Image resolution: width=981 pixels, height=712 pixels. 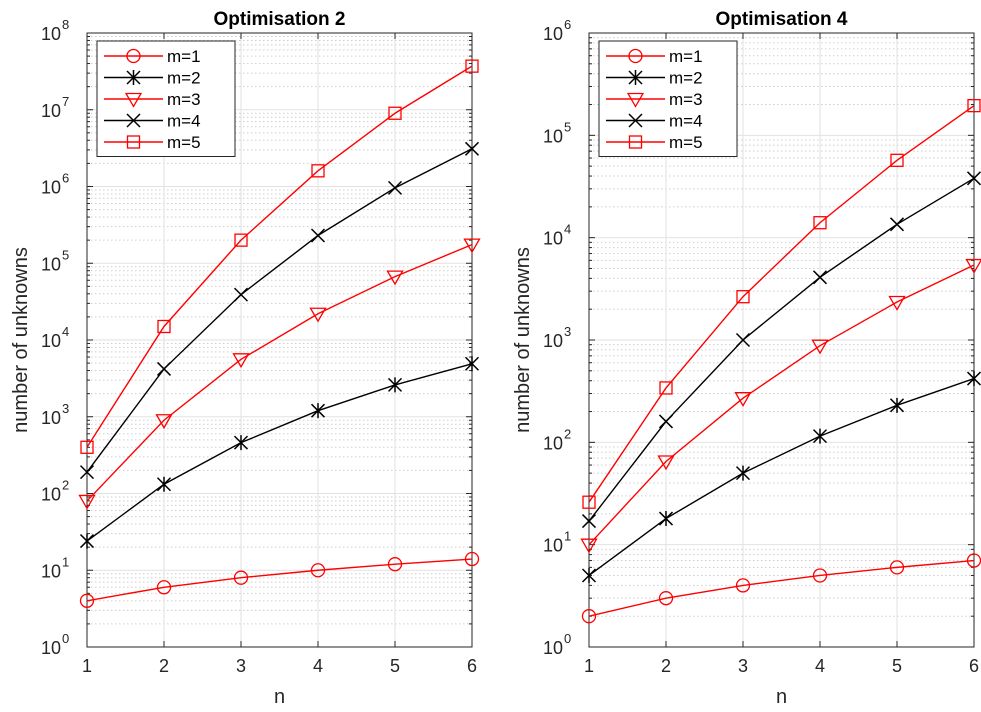 I want to click on series-line-m=3, so click(x=279, y=372).